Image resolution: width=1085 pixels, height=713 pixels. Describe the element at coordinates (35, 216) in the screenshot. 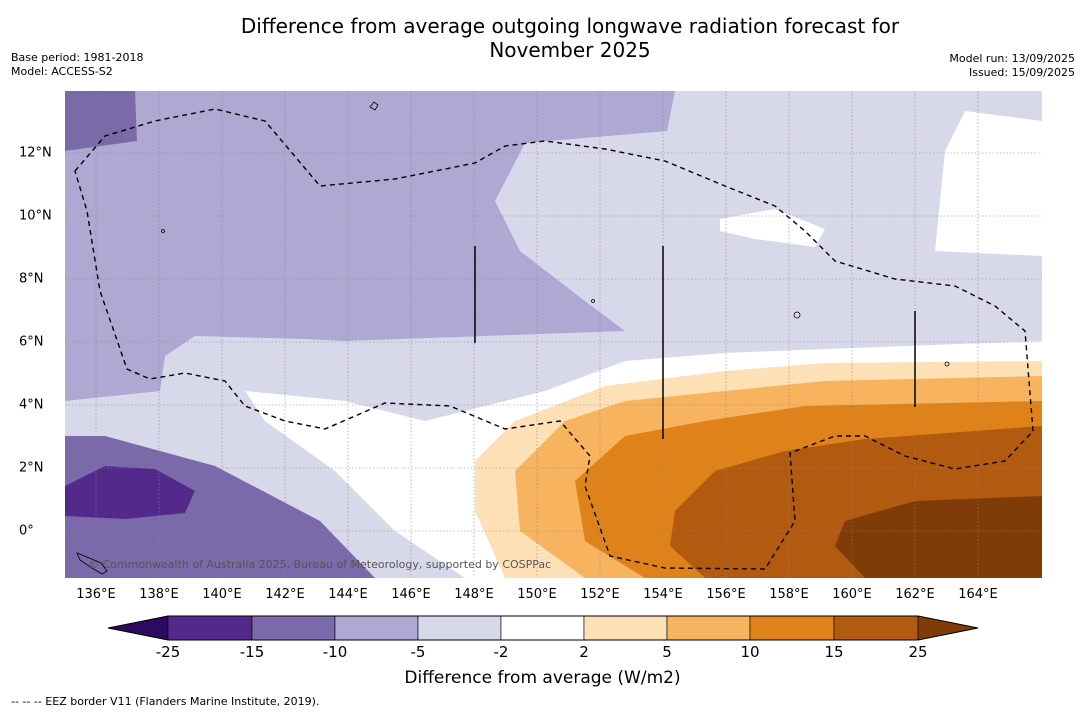

I see `lat-label: 10°N` at that location.